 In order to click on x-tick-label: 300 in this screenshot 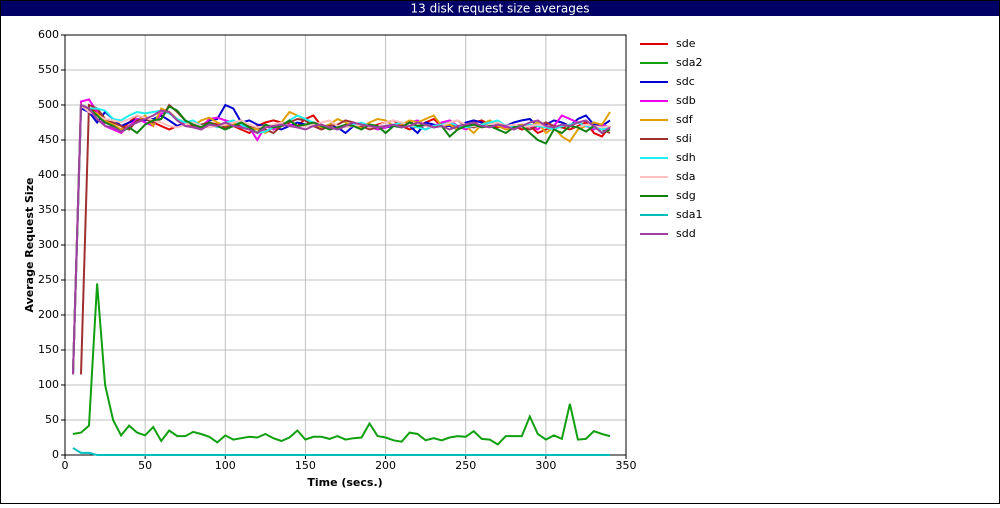, I will do `click(545, 465)`.